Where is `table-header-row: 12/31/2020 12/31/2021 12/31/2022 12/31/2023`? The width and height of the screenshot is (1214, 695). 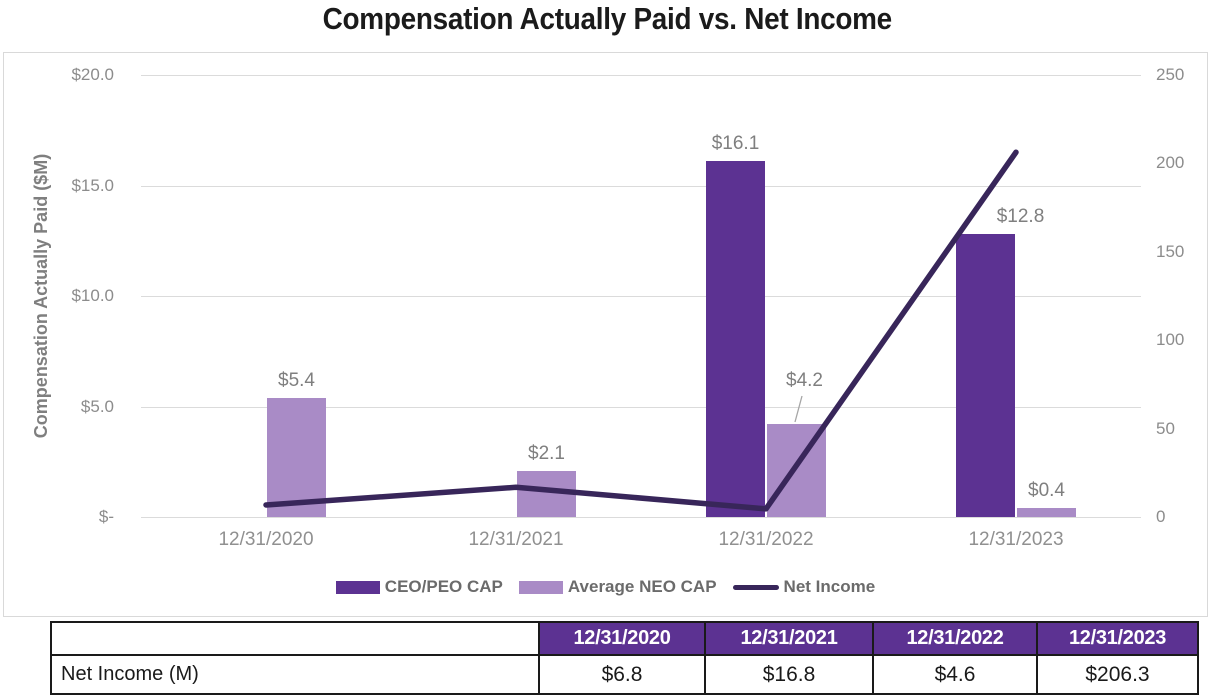
table-header-row: 12/31/2020 12/31/2021 12/31/2022 12/31/2023 is located at coordinates (624, 638).